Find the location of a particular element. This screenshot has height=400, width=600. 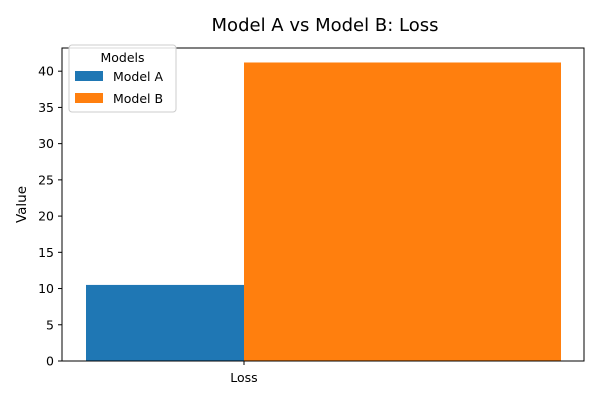

legend: Models Model A Model B is located at coordinates (122, 78).